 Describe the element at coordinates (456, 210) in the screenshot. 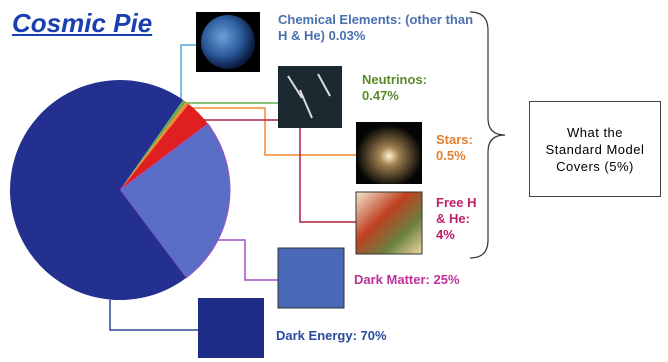

I see `category-label: Free H & He:` at that location.